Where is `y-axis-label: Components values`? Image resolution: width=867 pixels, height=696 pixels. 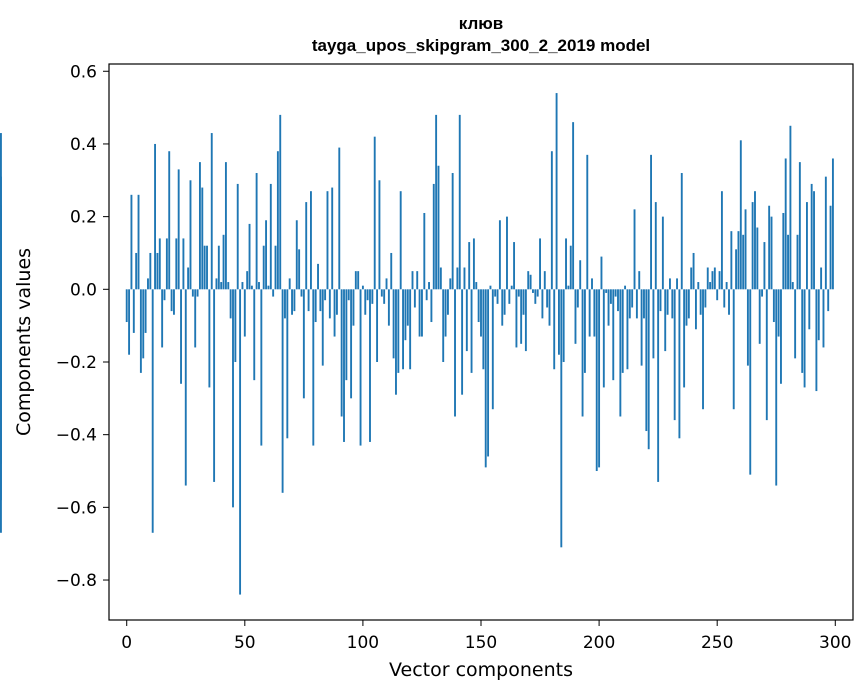
y-axis-label: Components values is located at coordinates (24, 342).